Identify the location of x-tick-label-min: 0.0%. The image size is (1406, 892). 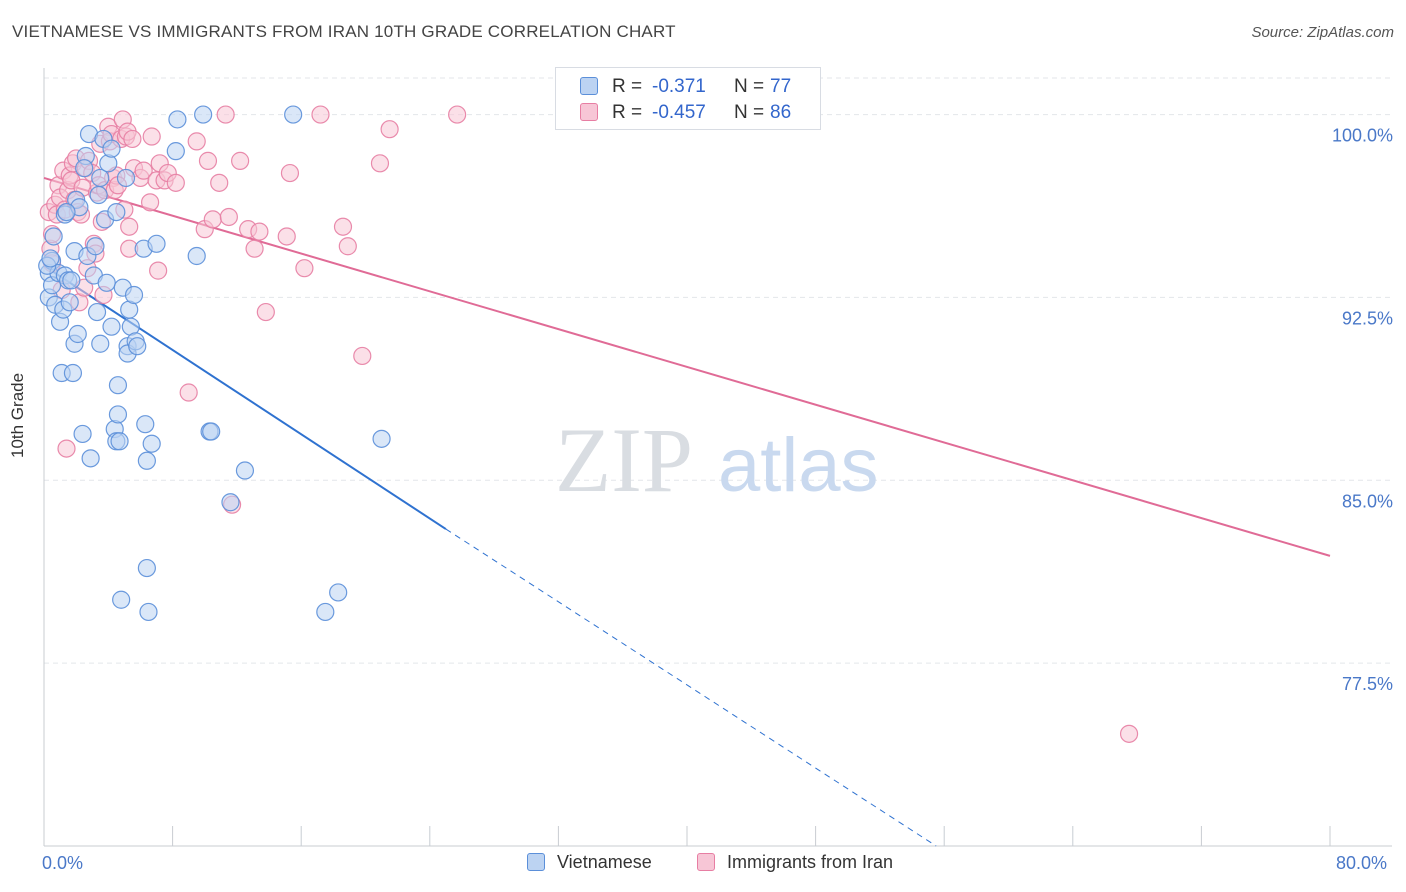
(63, 863).